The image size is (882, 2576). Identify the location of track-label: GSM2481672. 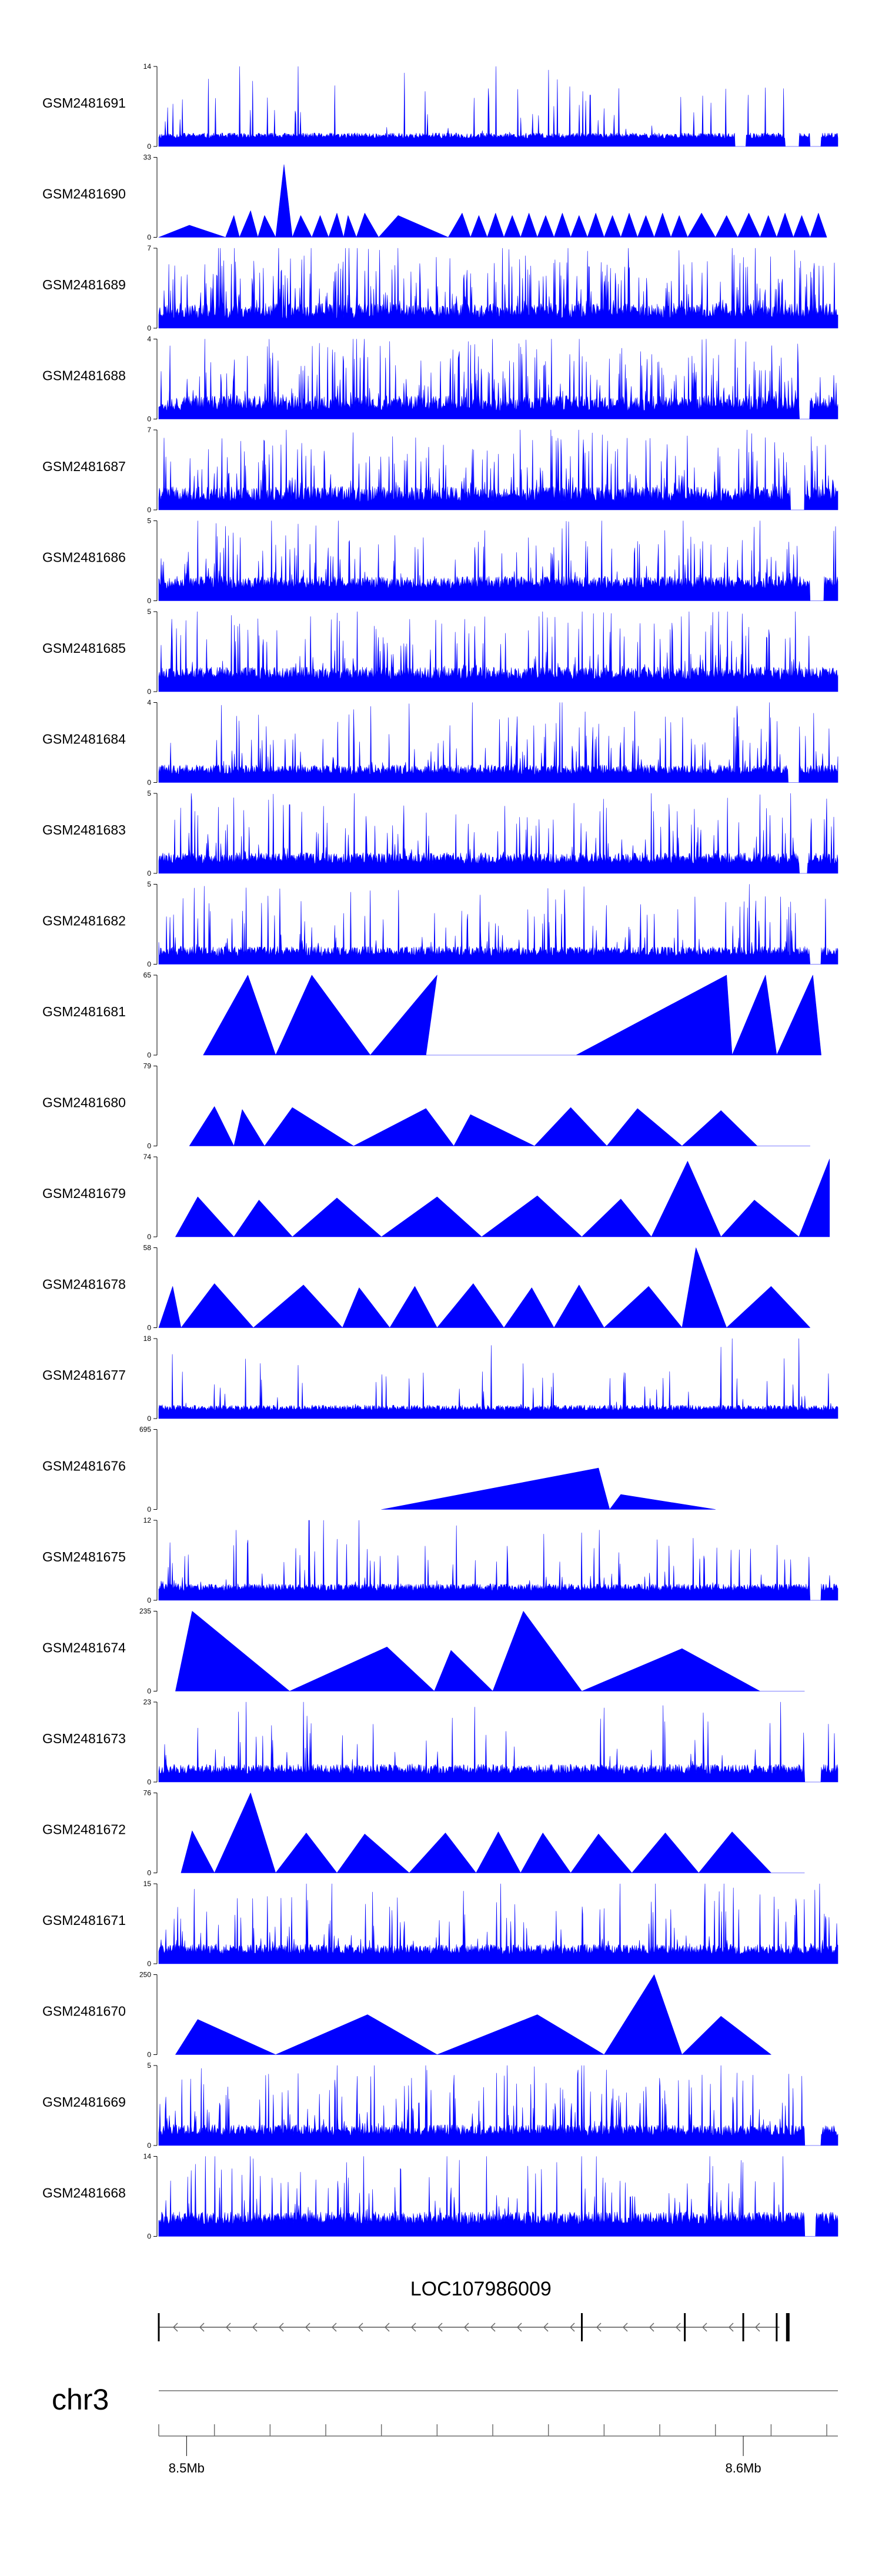
(84, 1829).